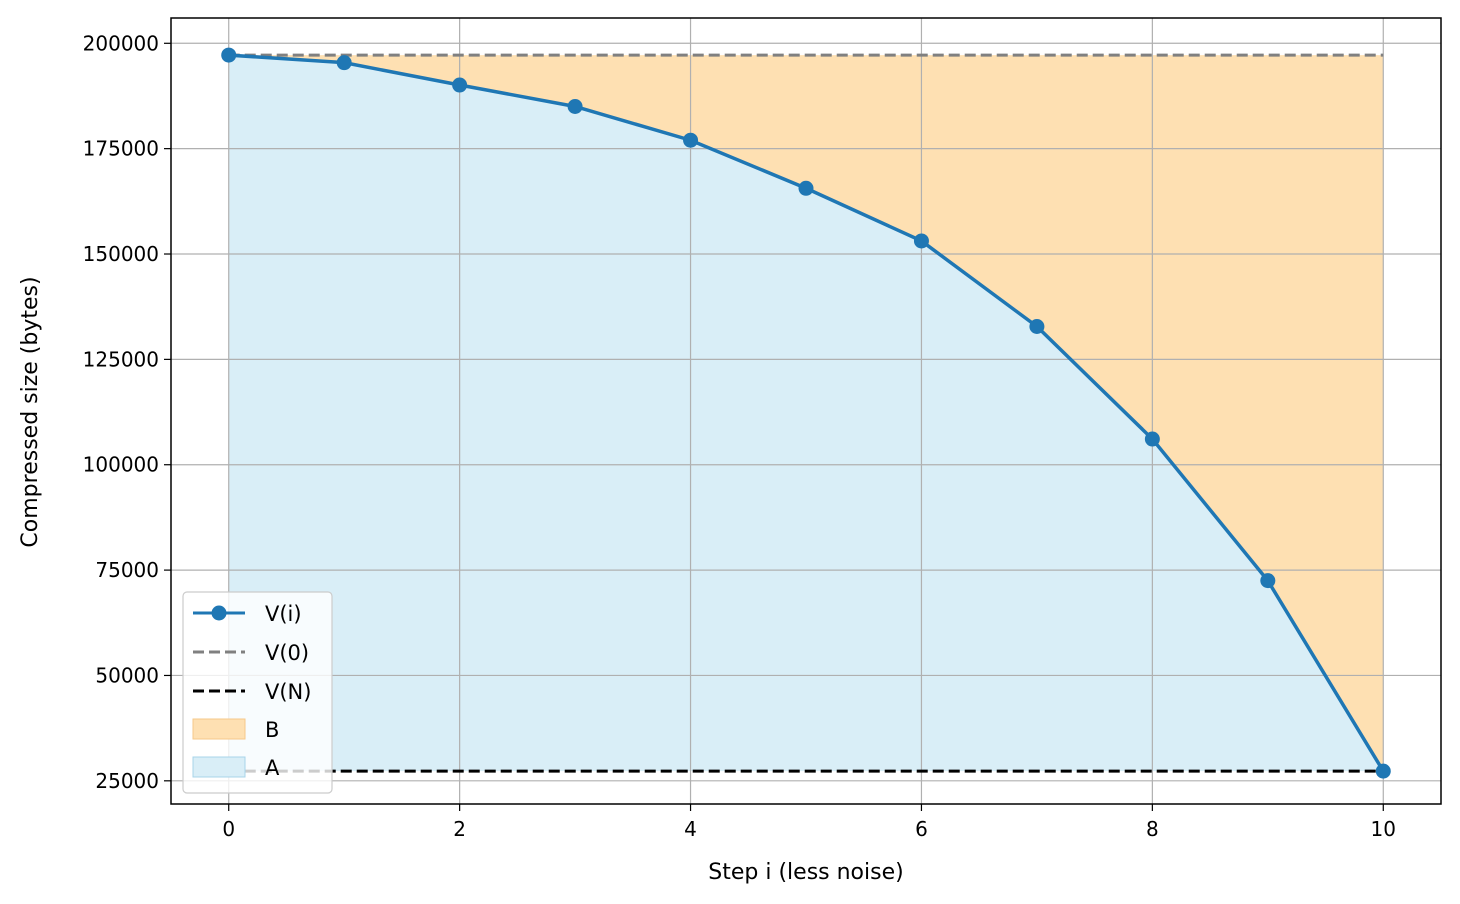 This screenshot has height=904, width=1460. Describe the element at coordinates (809, 822) in the screenshot. I see `x-axis-ticks: 0 2 4 6 8 10` at that location.